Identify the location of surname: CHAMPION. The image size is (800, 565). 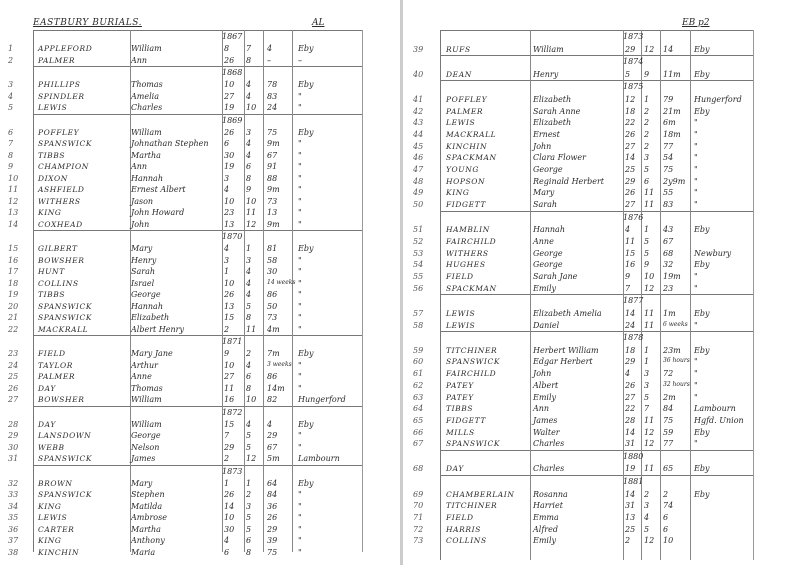
(63, 166).